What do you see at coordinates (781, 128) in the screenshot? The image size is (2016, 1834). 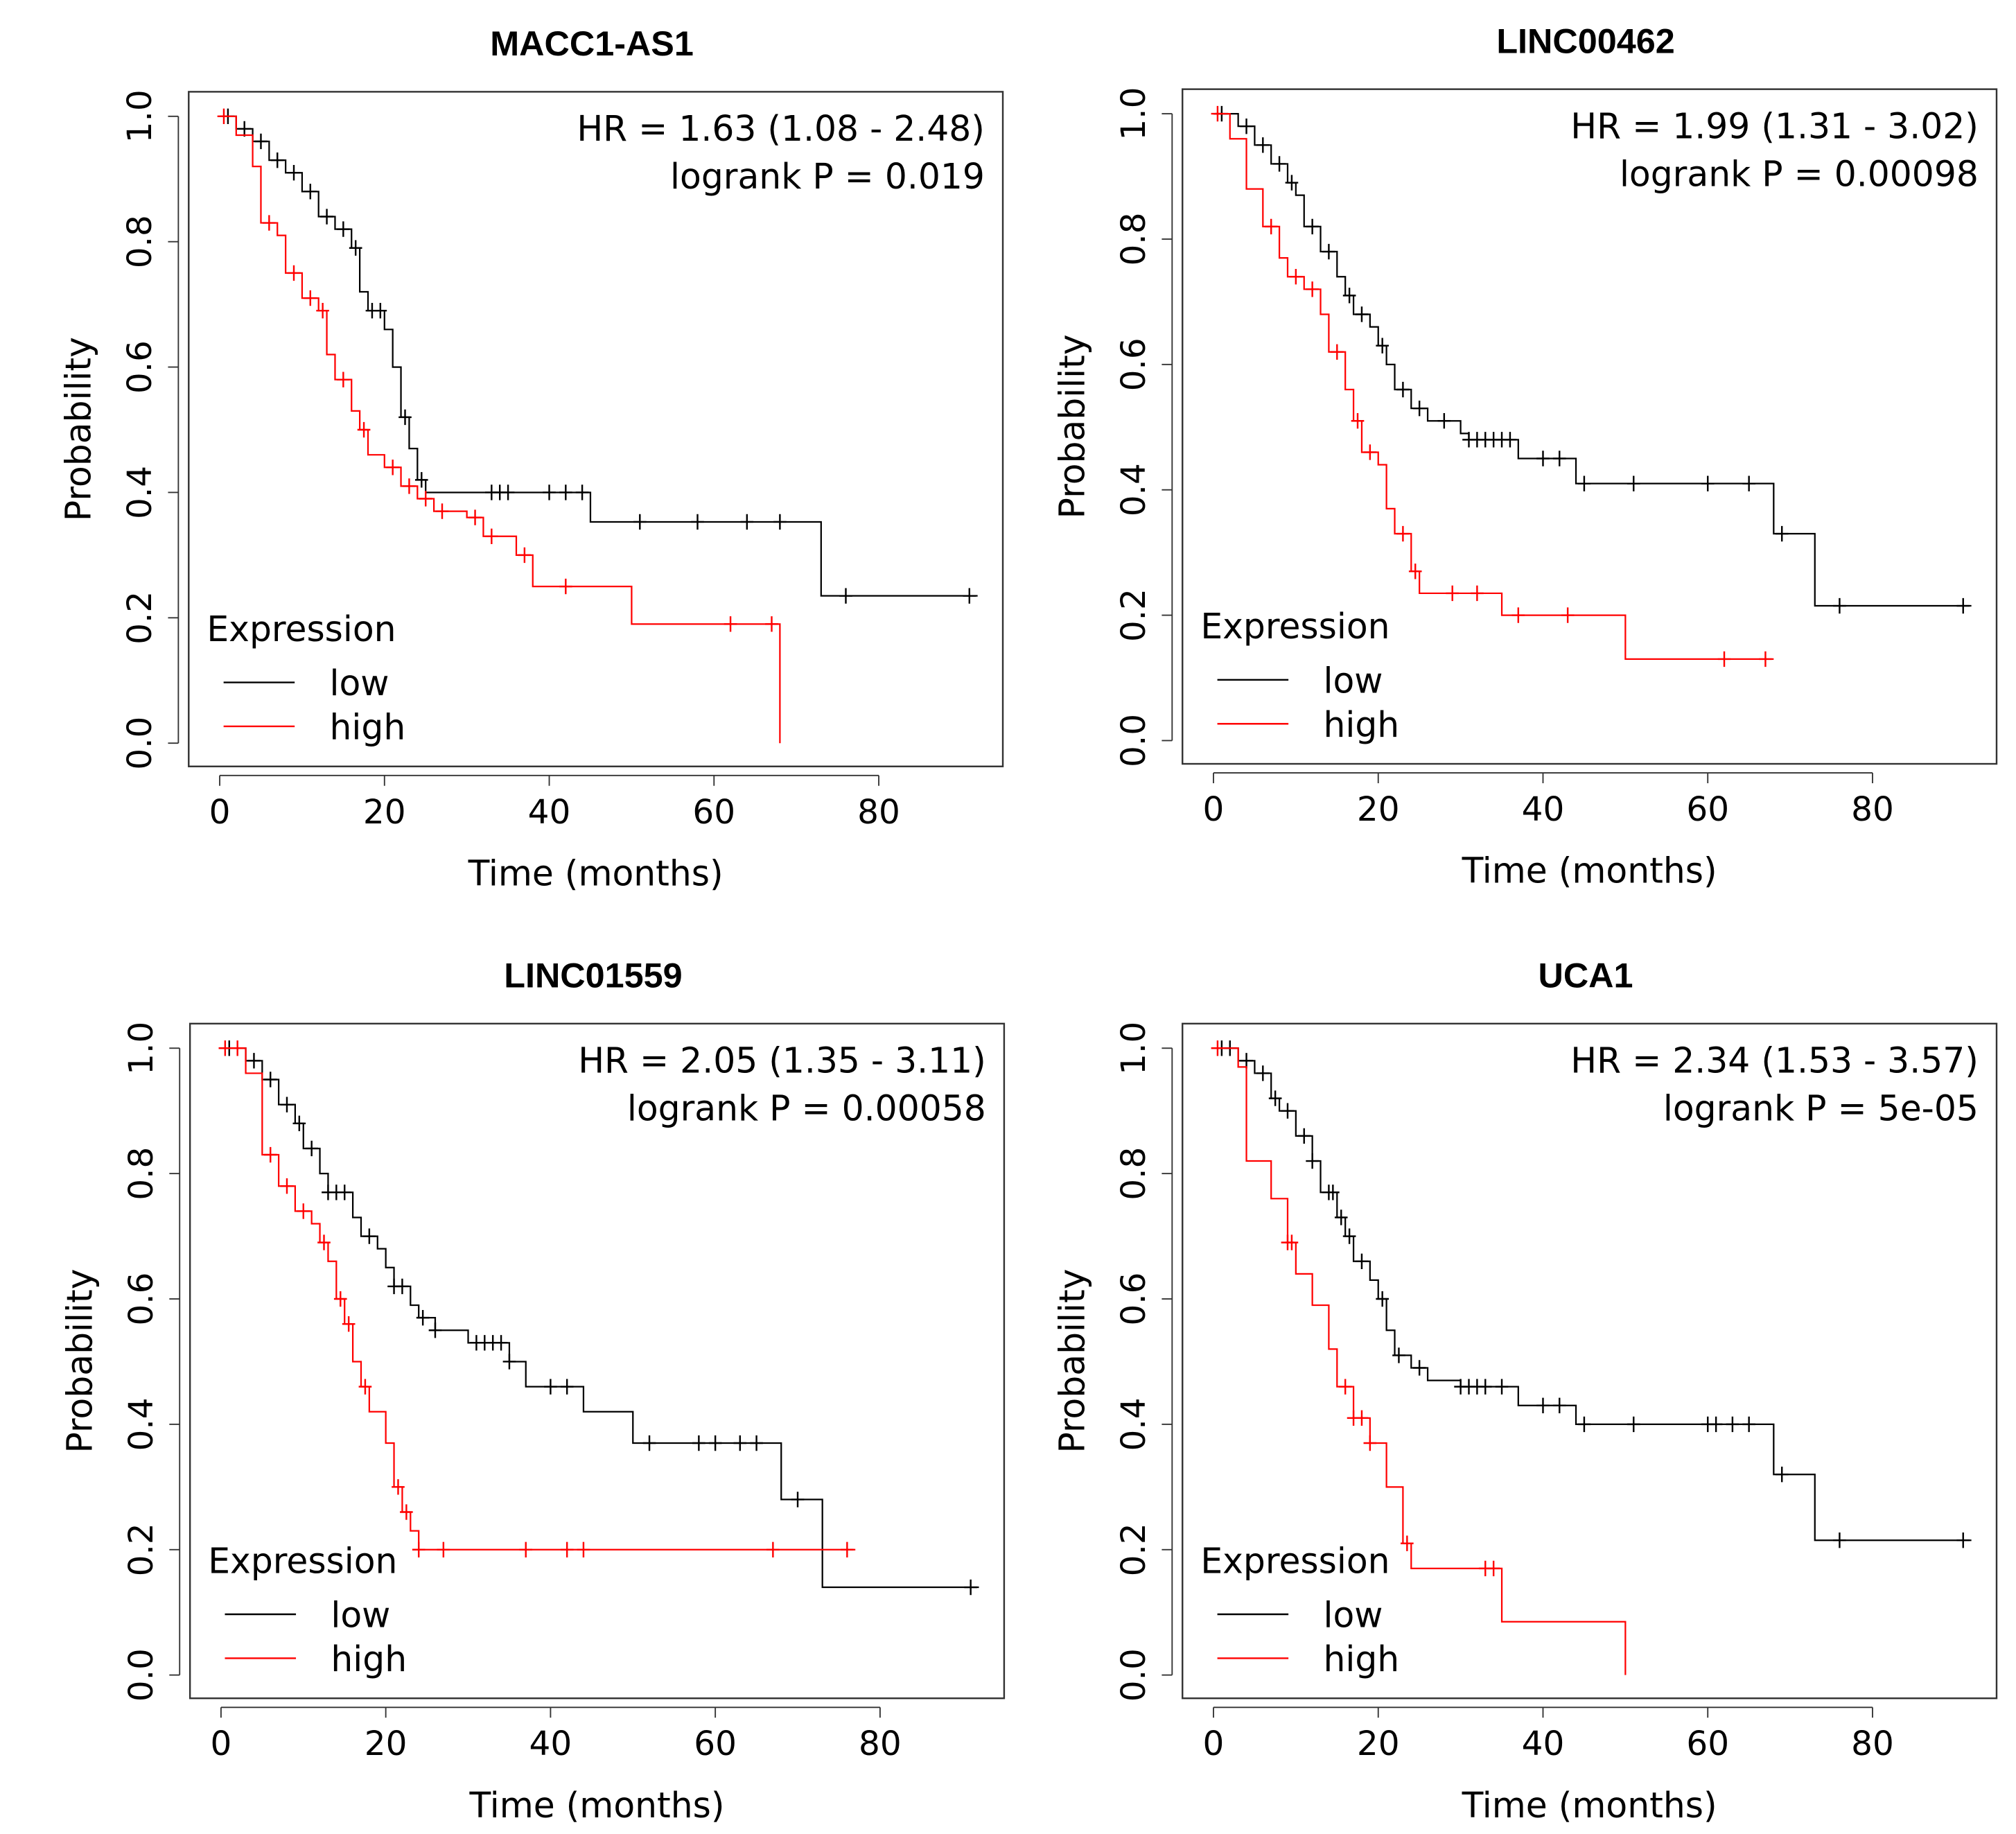 I see `hazard-ratio-text: HR = 1.63 (1.08 - 2.48)` at bounding box center [781, 128].